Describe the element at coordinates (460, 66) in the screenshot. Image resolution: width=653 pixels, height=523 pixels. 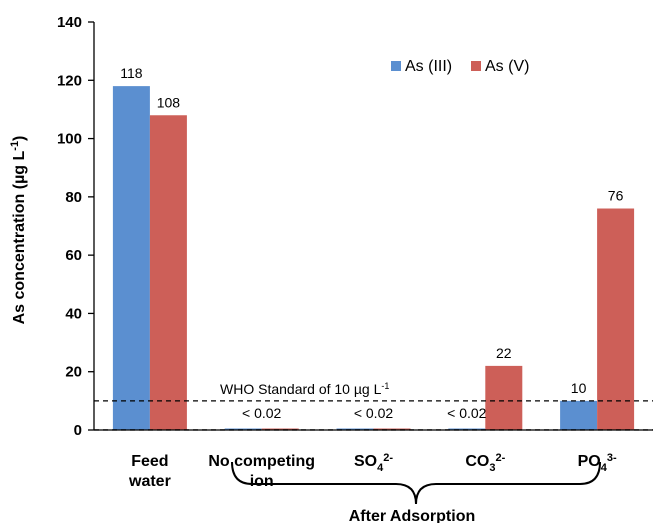
I see `legend: As (III) As (V)` at that location.